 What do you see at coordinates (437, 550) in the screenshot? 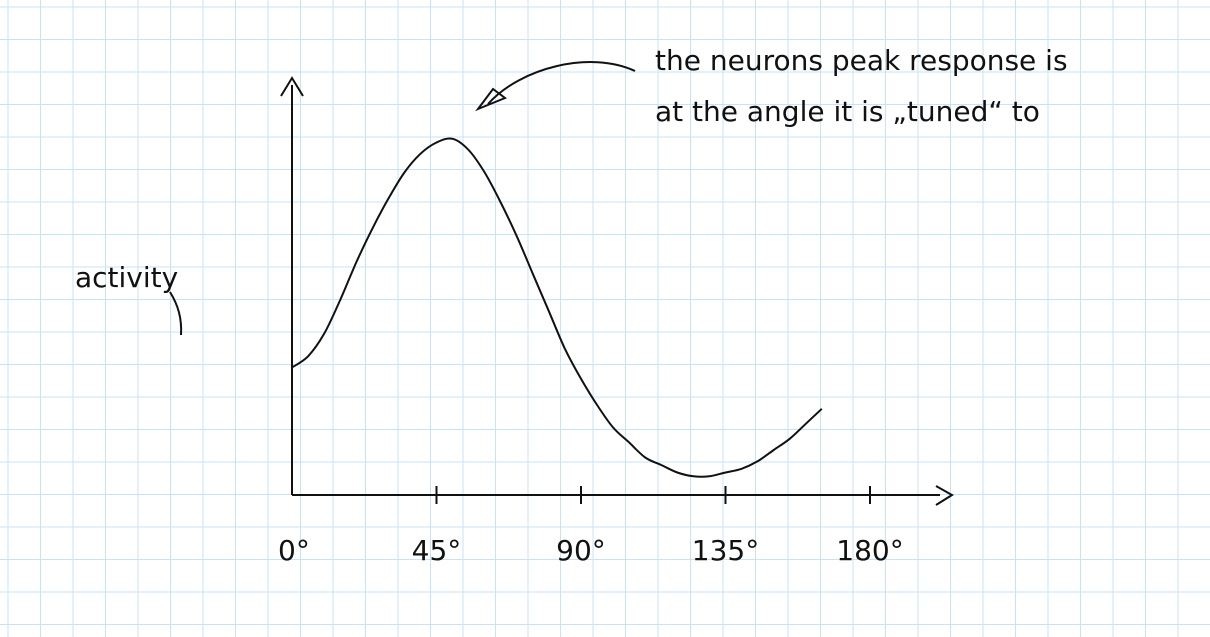
I see `x-tick-label: 45°` at bounding box center [437, 550].